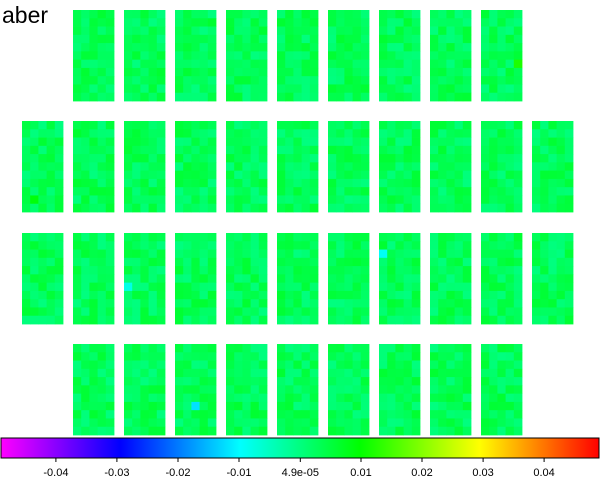 The width and height of the screenshot is (600, 484). Describe the element at coordinates (482, 473) in the screenshot. I see `colorbar-tick-label: 0.03` at that location.